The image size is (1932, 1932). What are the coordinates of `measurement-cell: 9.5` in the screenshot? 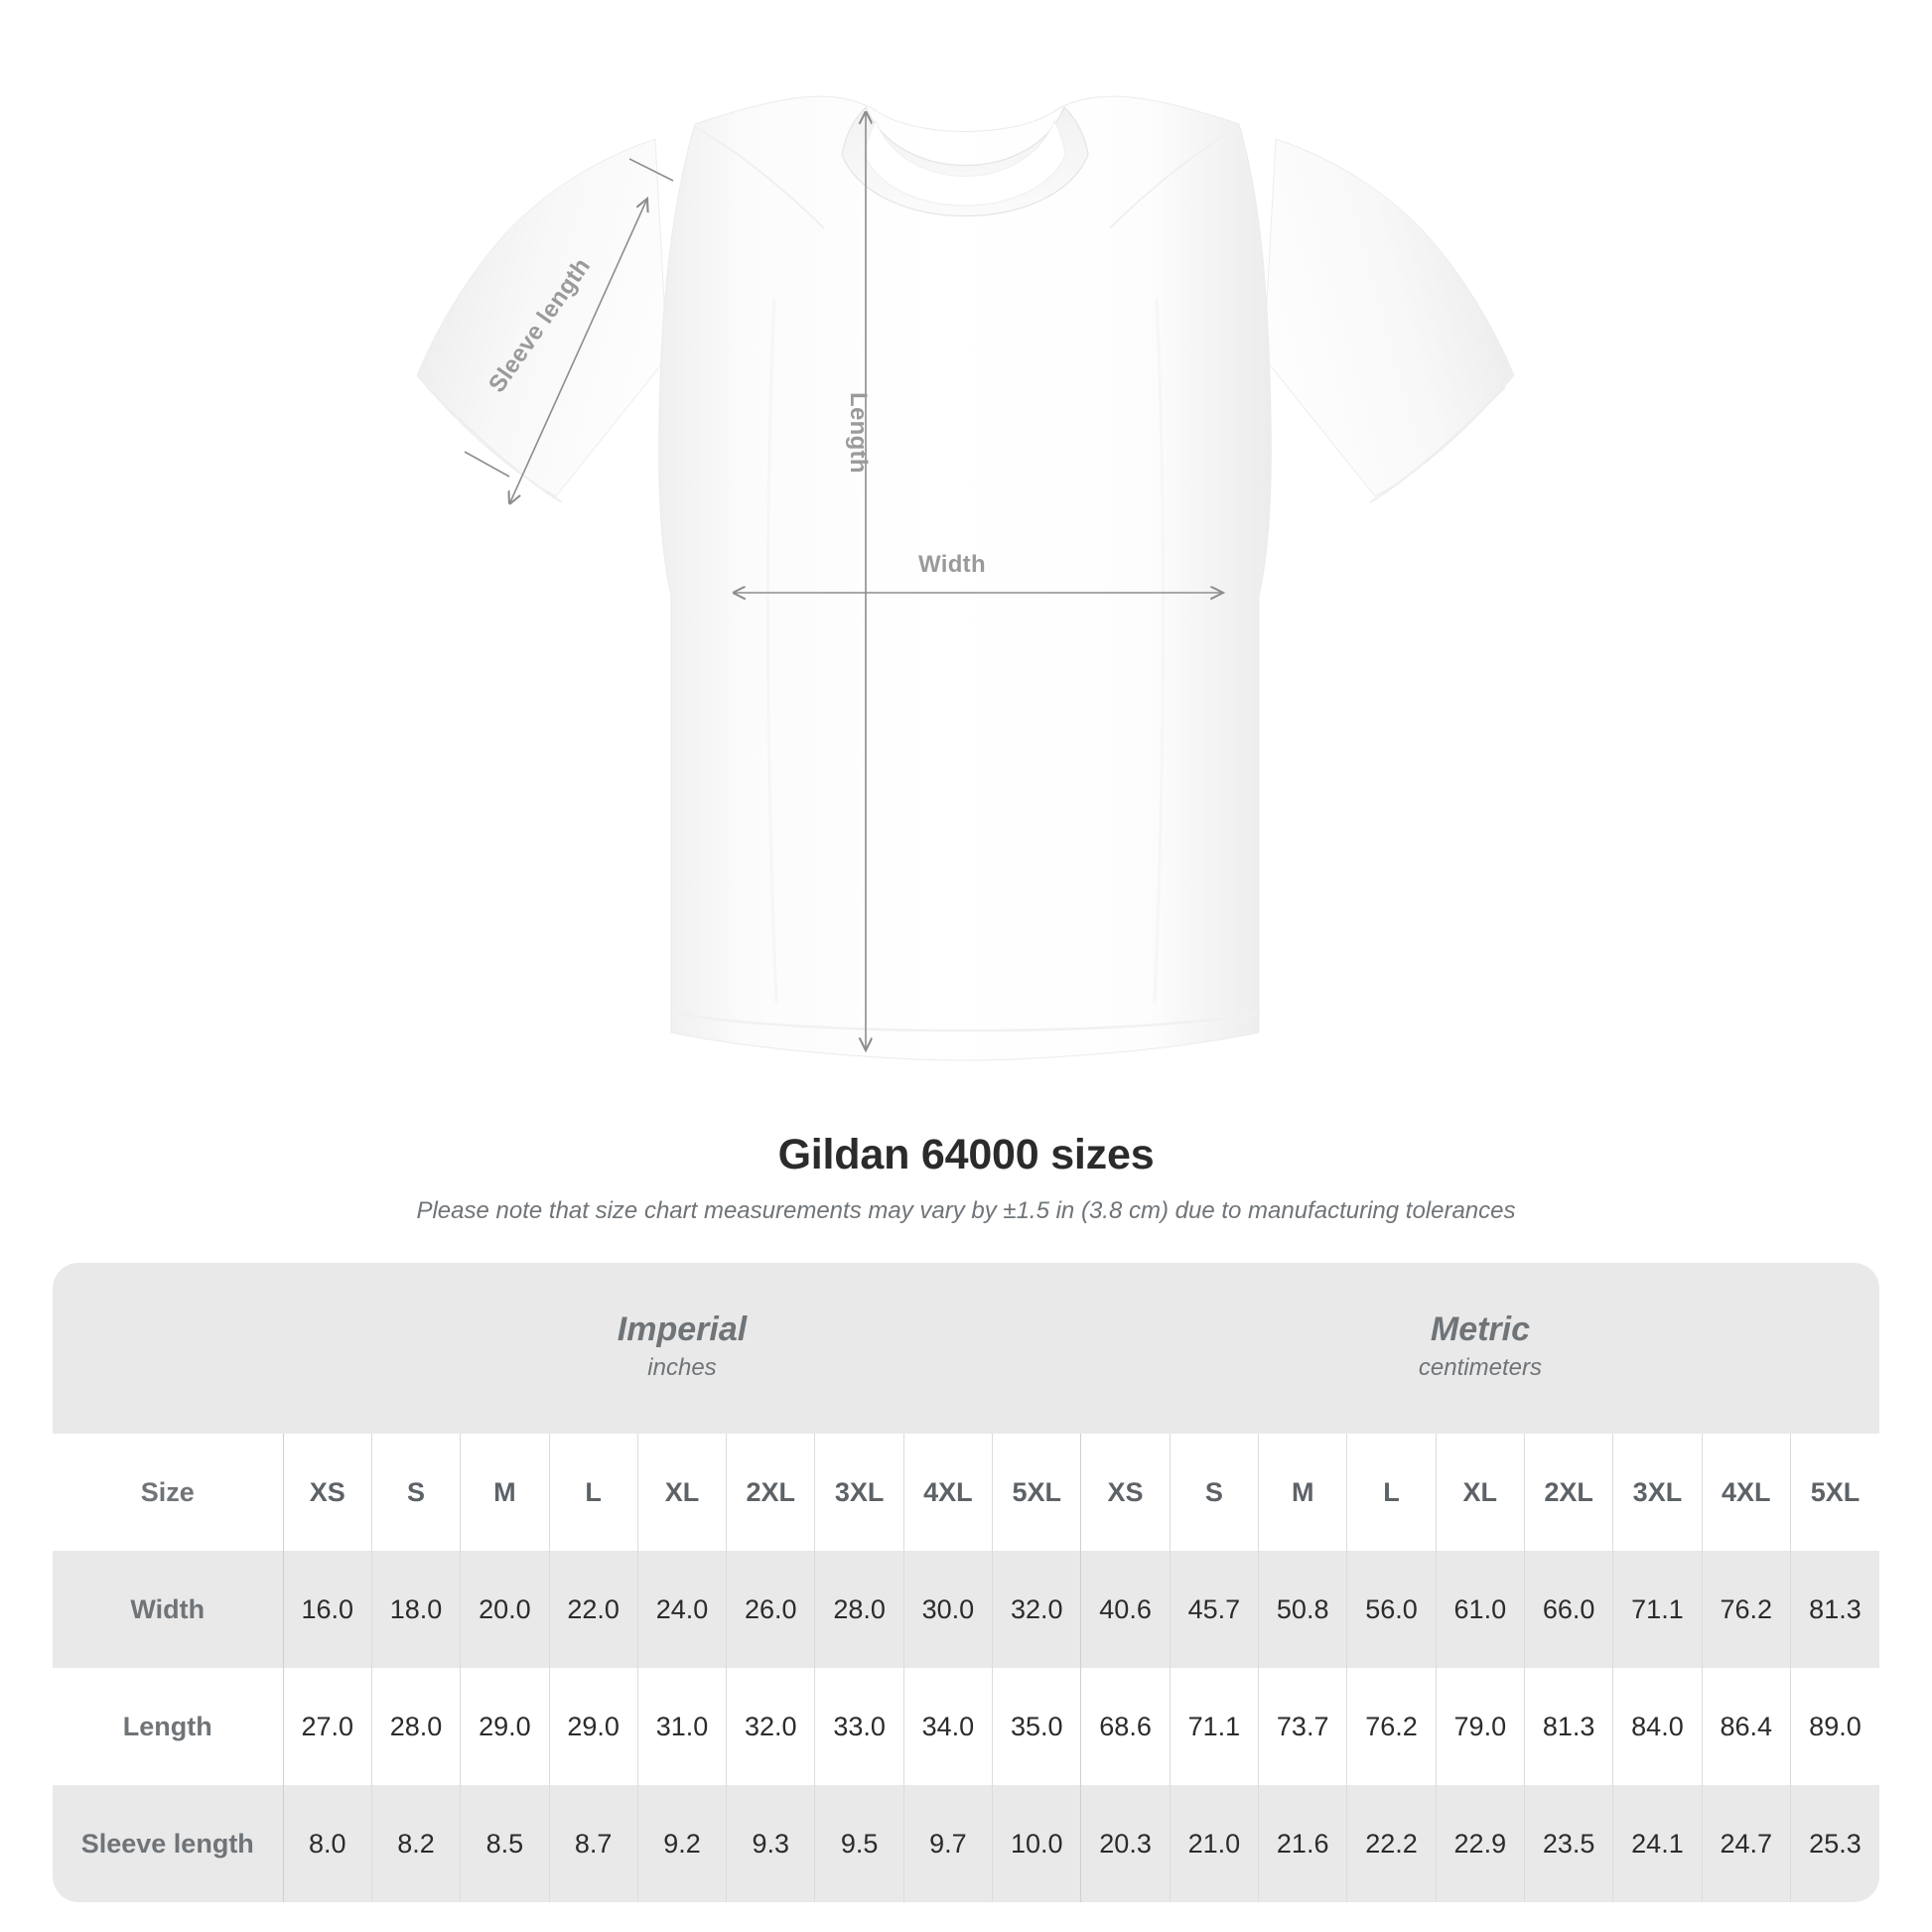 It's located at (859, 1844).